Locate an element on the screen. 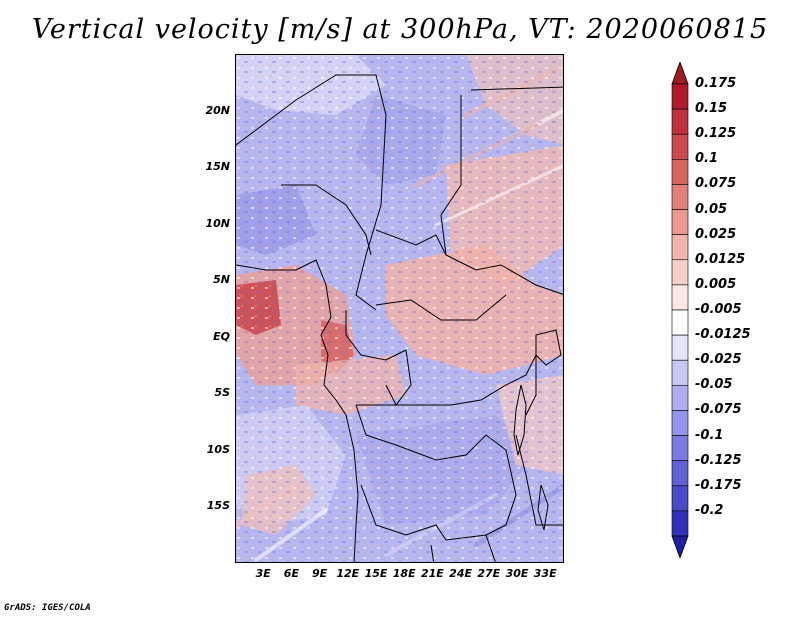 The height and width of the screenshot is (618, 800). lon-label: 3E is located at coordinates (263, 573).